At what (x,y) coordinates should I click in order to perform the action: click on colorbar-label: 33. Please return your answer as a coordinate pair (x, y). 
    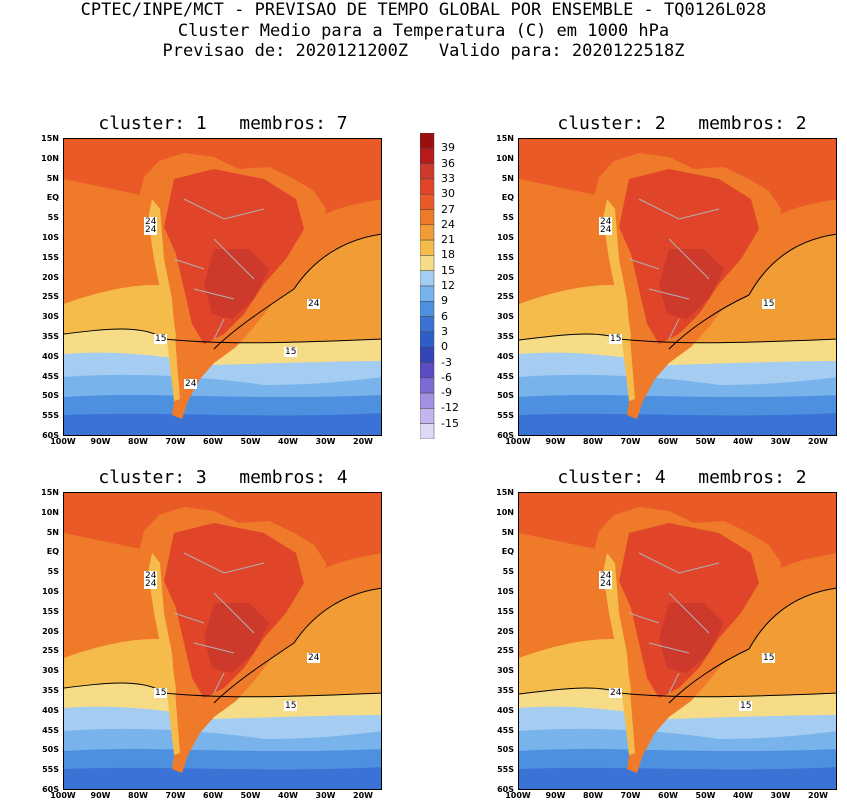
    Looking at the image, I should click on (448, 178).